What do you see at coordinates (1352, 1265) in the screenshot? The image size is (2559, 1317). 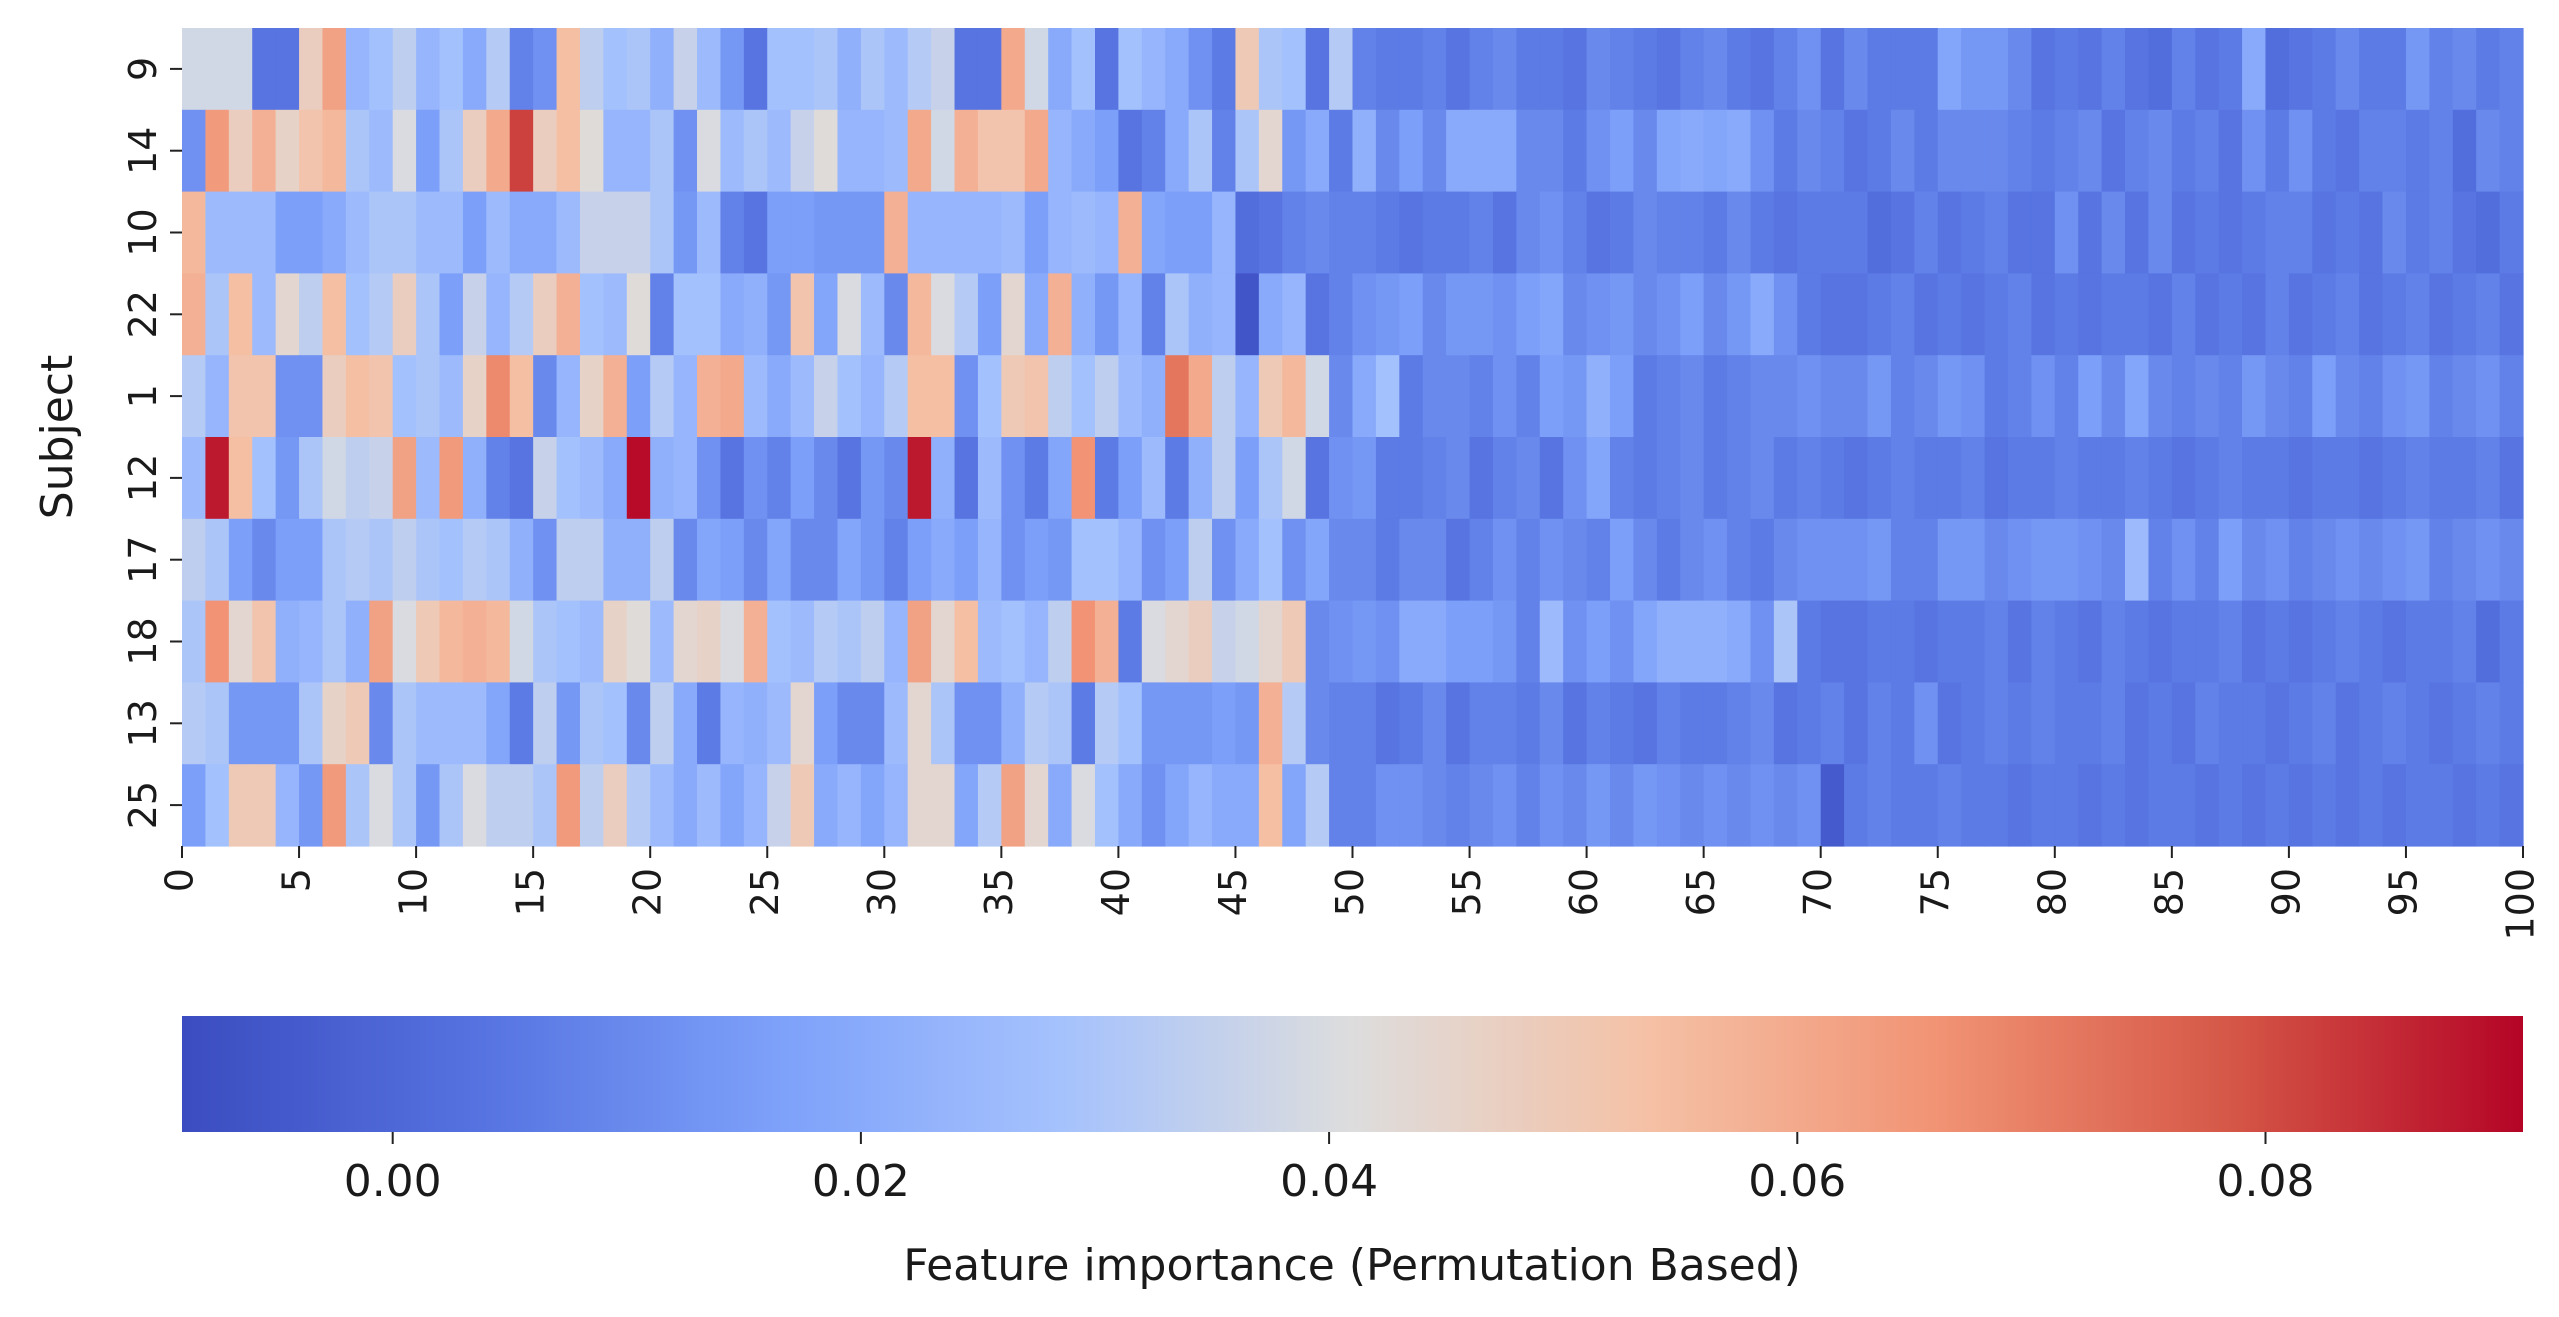 I see `colorbar-label: Feature importance (Permutation Based)` at bounding box center [1352, 1265].